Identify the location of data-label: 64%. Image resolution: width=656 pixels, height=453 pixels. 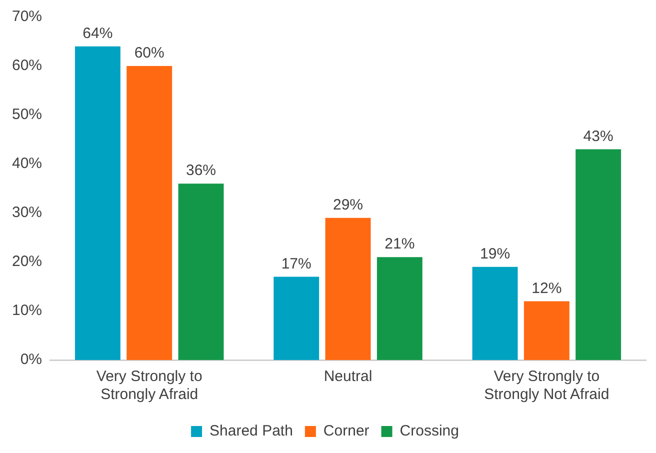
(97, 33).